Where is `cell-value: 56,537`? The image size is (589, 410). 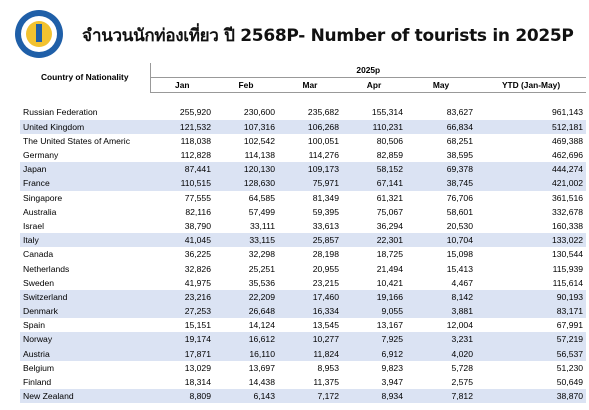 cell-value: 56,537 is located at coordinates (531, 353).